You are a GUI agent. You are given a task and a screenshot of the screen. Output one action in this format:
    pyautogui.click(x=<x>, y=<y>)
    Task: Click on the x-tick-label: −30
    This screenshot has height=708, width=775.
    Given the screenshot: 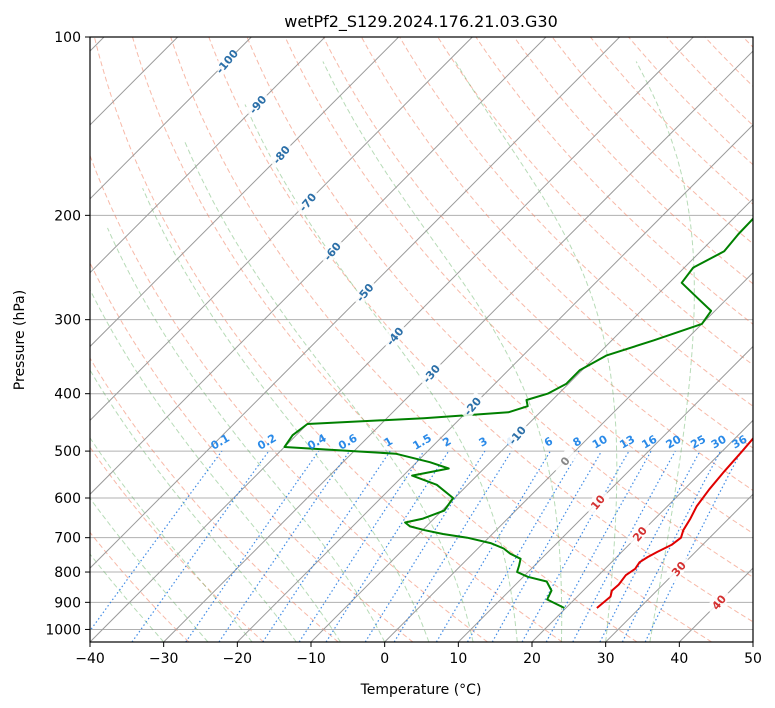 What is the action you would take?
    pyautogui.click(x=164, y=659)
    